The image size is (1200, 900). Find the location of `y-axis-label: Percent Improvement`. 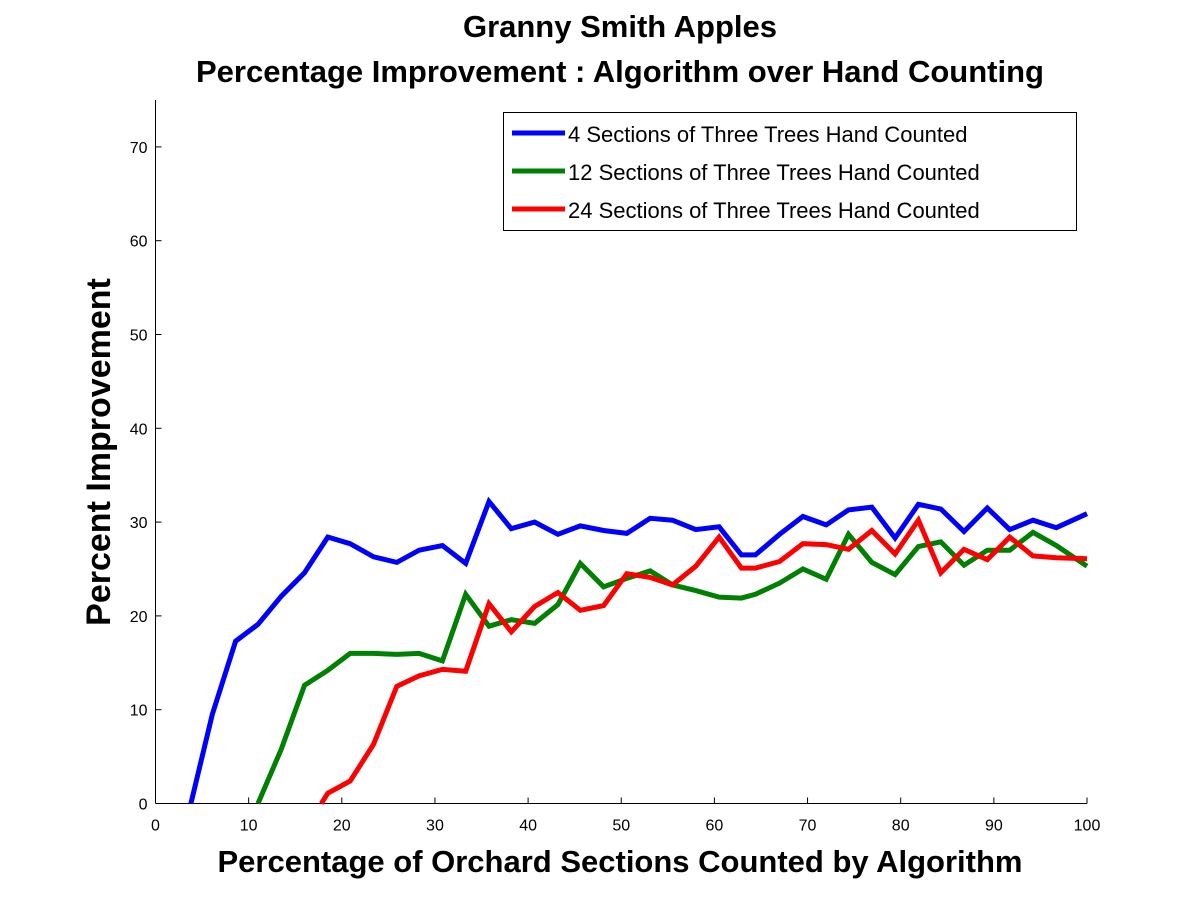

y-axis-label: Percent Improvement is located at coordinates (99, 452).